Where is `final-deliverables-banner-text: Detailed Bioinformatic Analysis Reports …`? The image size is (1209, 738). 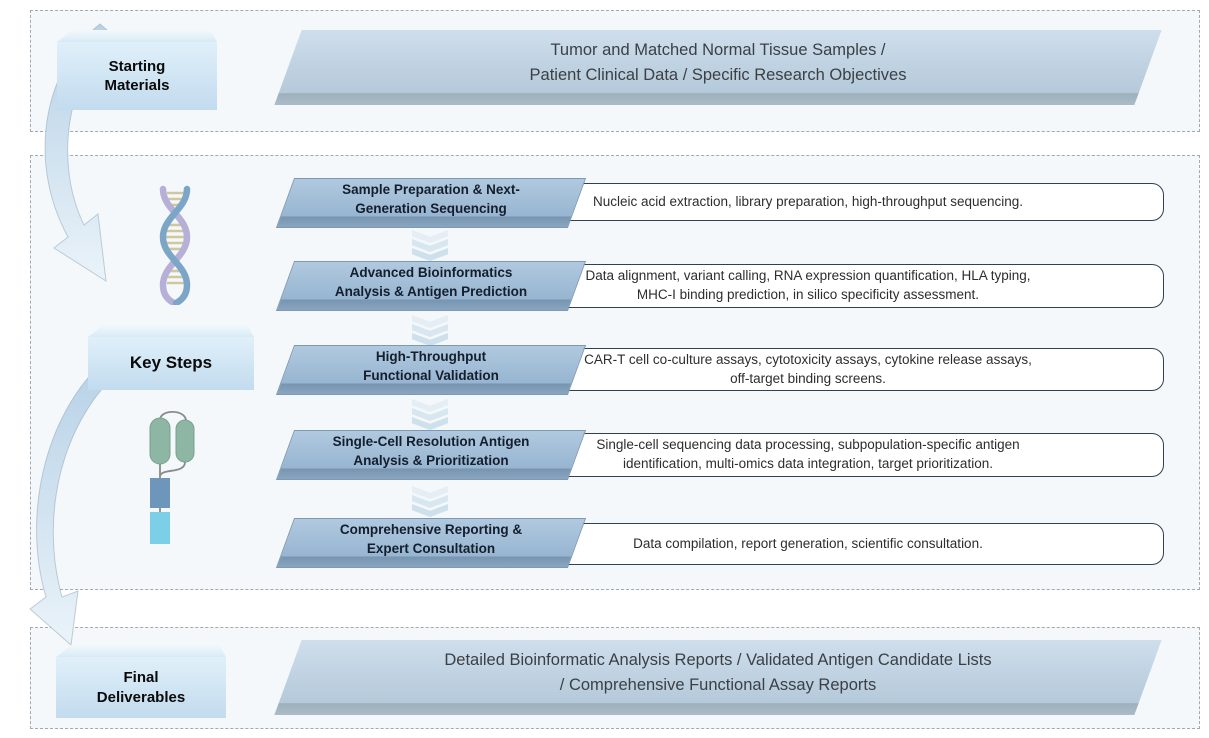
final-deliverables-banner-text: Detailed Bioinformatic Analysis Reports … is located at coordinates (718, 672).